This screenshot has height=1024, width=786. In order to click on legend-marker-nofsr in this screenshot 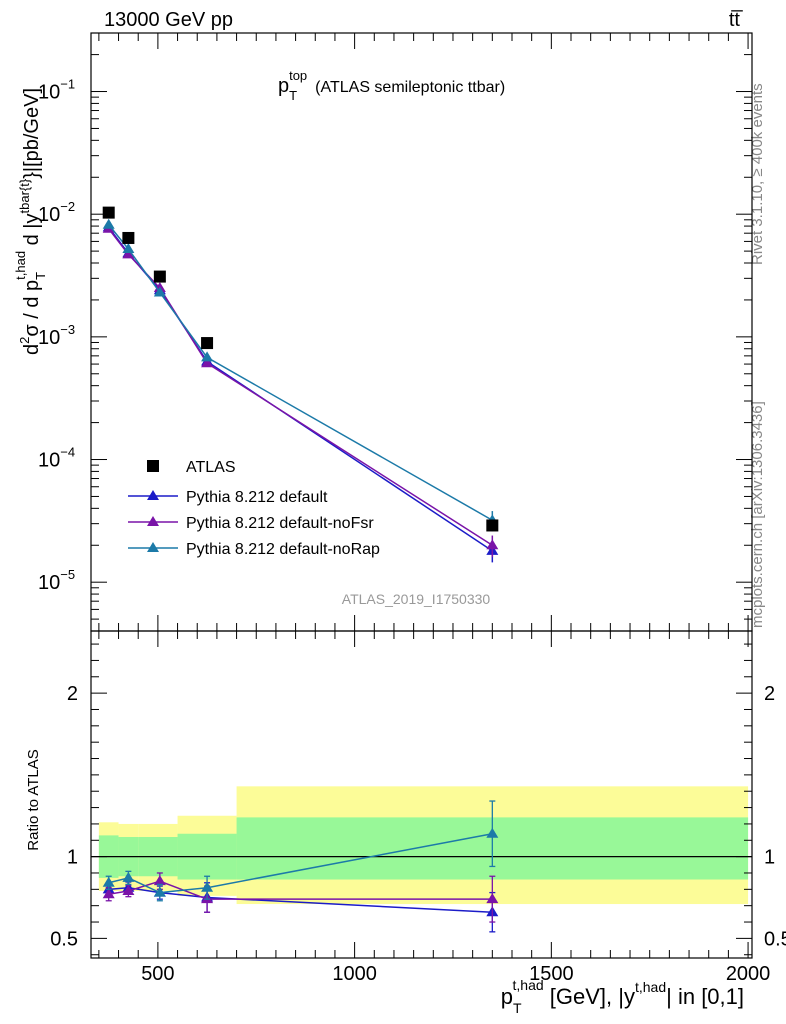, I will do `click(153, 521)`.